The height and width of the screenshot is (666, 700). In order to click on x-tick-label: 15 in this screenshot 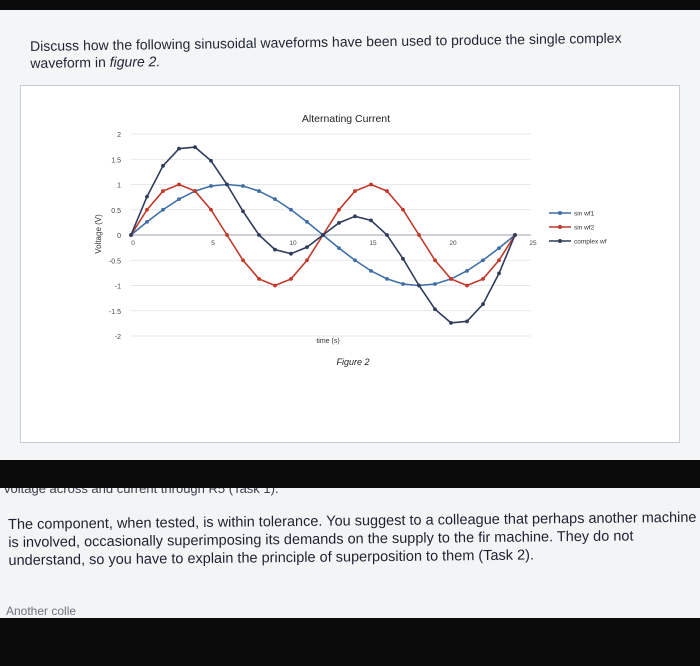, I will do `click(373, 243)`.